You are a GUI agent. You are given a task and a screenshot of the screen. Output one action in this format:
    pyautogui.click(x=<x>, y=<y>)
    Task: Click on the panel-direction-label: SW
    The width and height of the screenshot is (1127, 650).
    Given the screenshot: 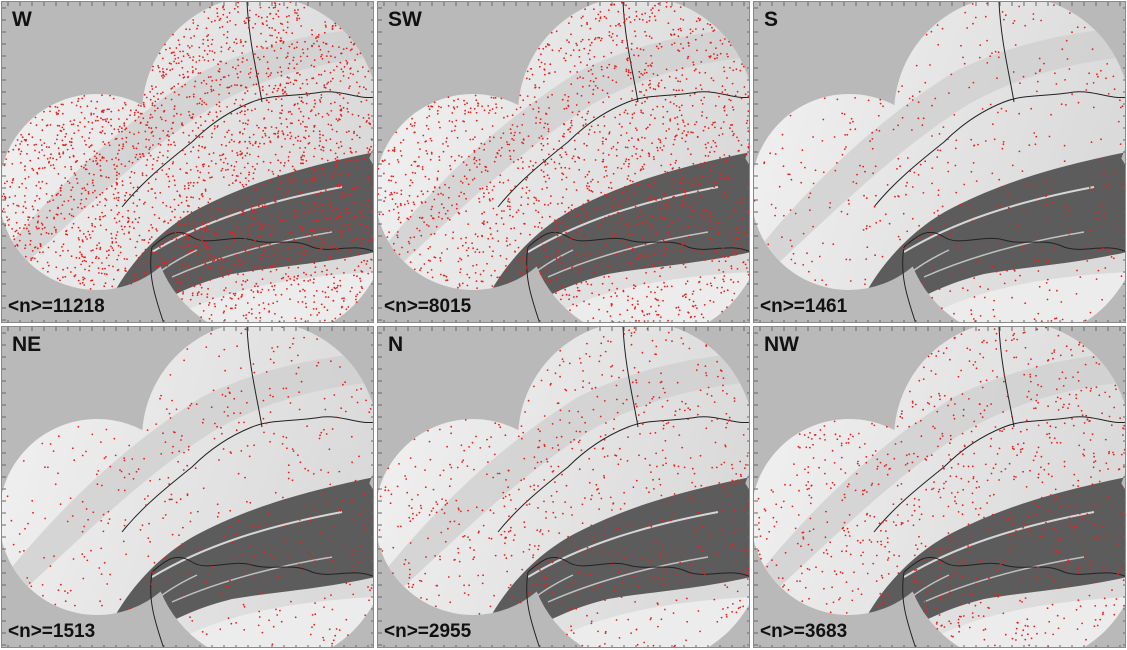 What is the action you would take?
    pyautogui.click(x=405, y=19)
    